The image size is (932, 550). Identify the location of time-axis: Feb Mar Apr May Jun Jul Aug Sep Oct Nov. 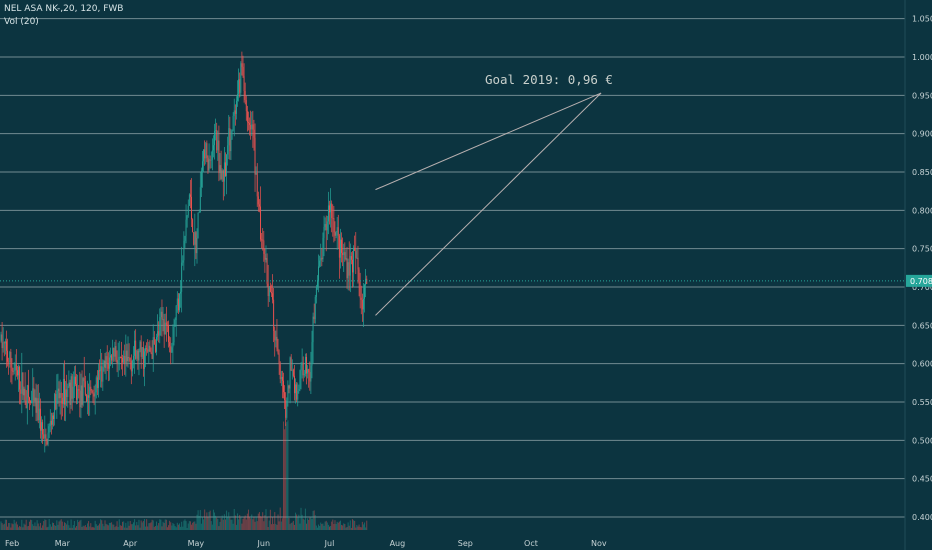
(306, 543).